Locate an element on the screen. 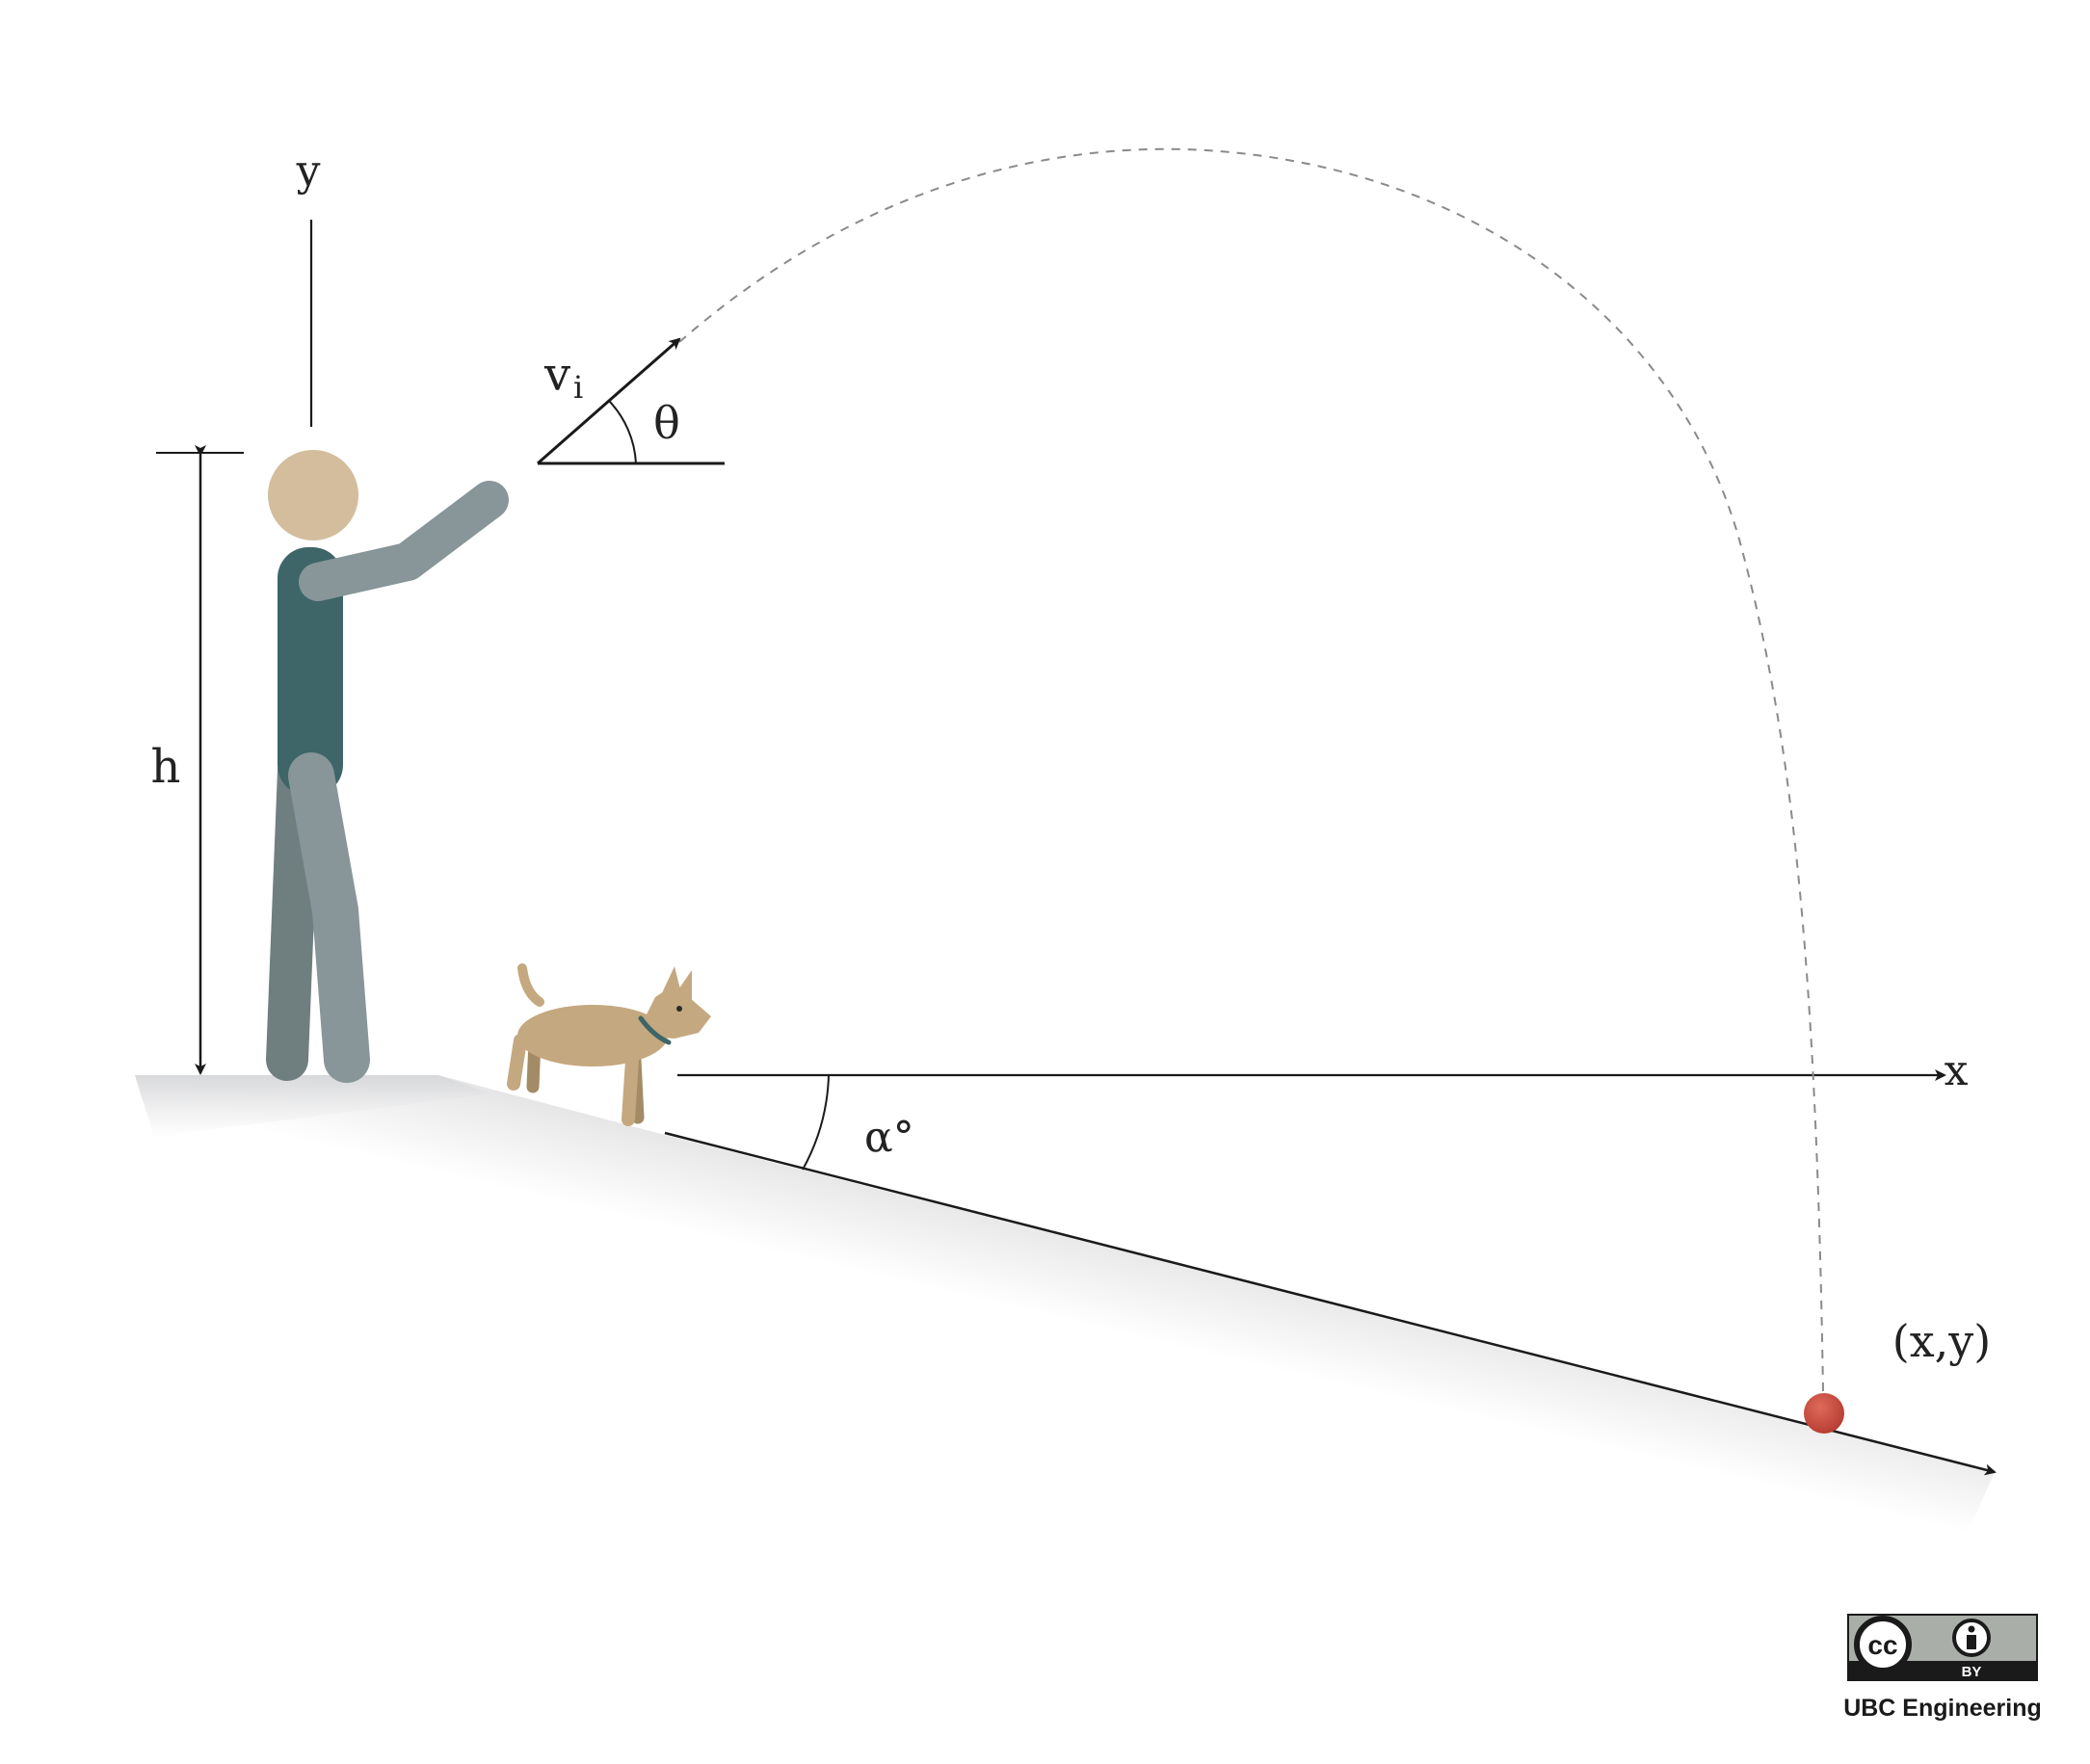 This screenshot has height=1764, width=2090. theta-label: θ is located at coordinates (667, 423).